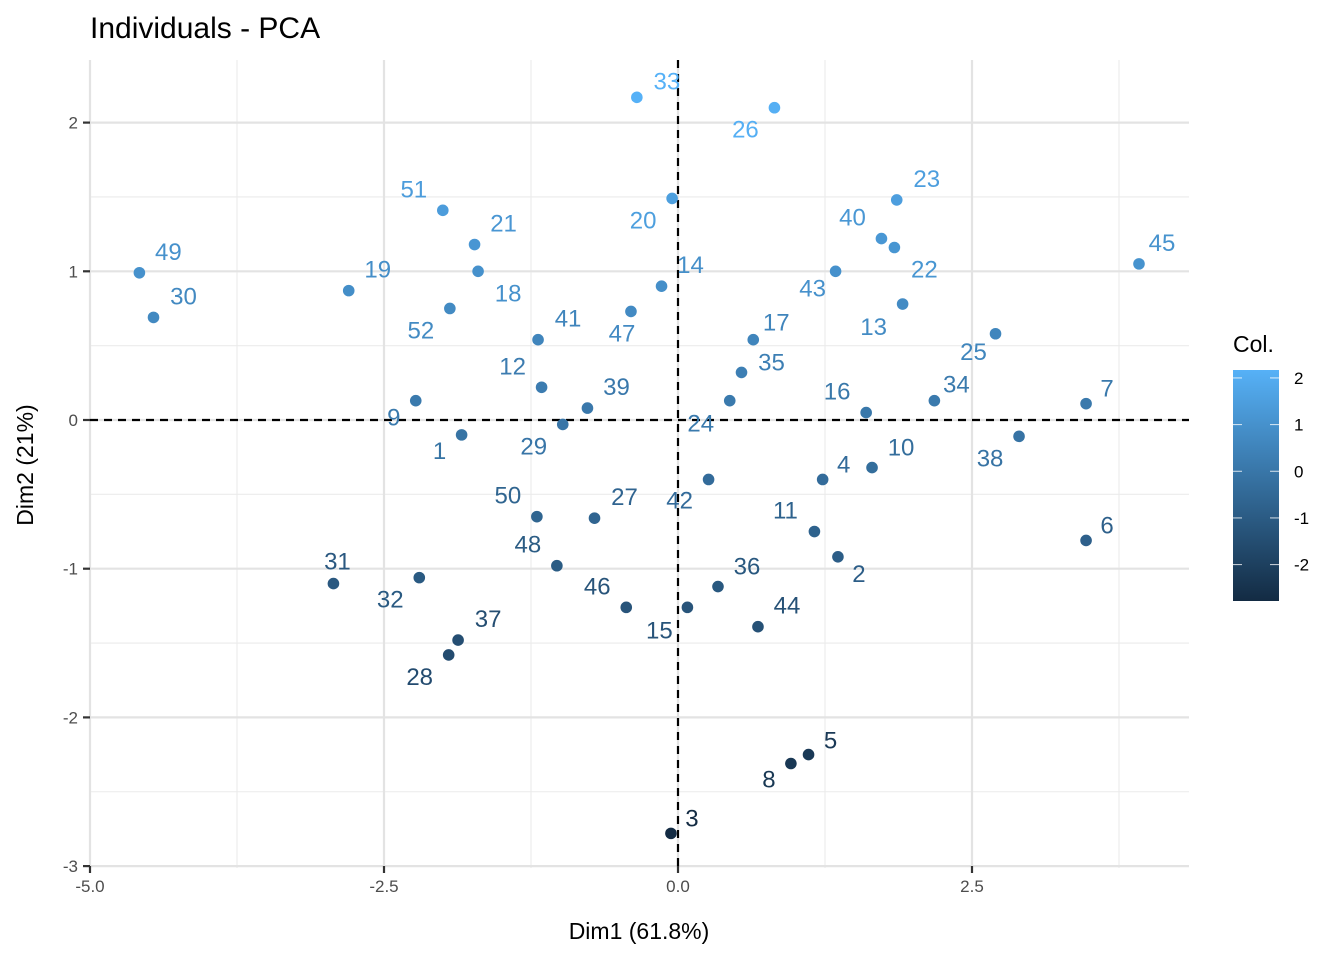 This screenshot has width=1344, height=960. I want to click on point-label: 28, so click(419, 677).